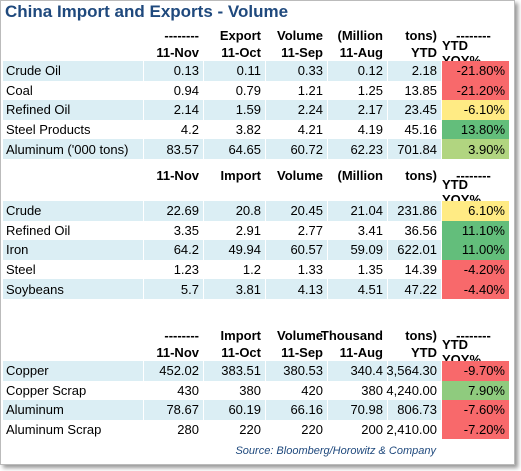 Image resolution: width=521 pixels, height=471 pixels. Describe the element at coordinates (35, 410) in the screenshot. I see `row-label: Aluminum` at that location.